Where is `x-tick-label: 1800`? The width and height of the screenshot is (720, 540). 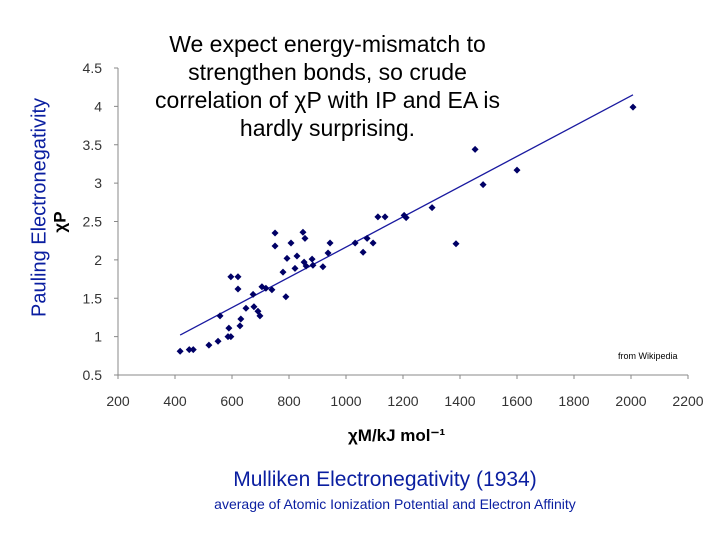
x-tick-label: 1800 is located at coordinates (573, 401).